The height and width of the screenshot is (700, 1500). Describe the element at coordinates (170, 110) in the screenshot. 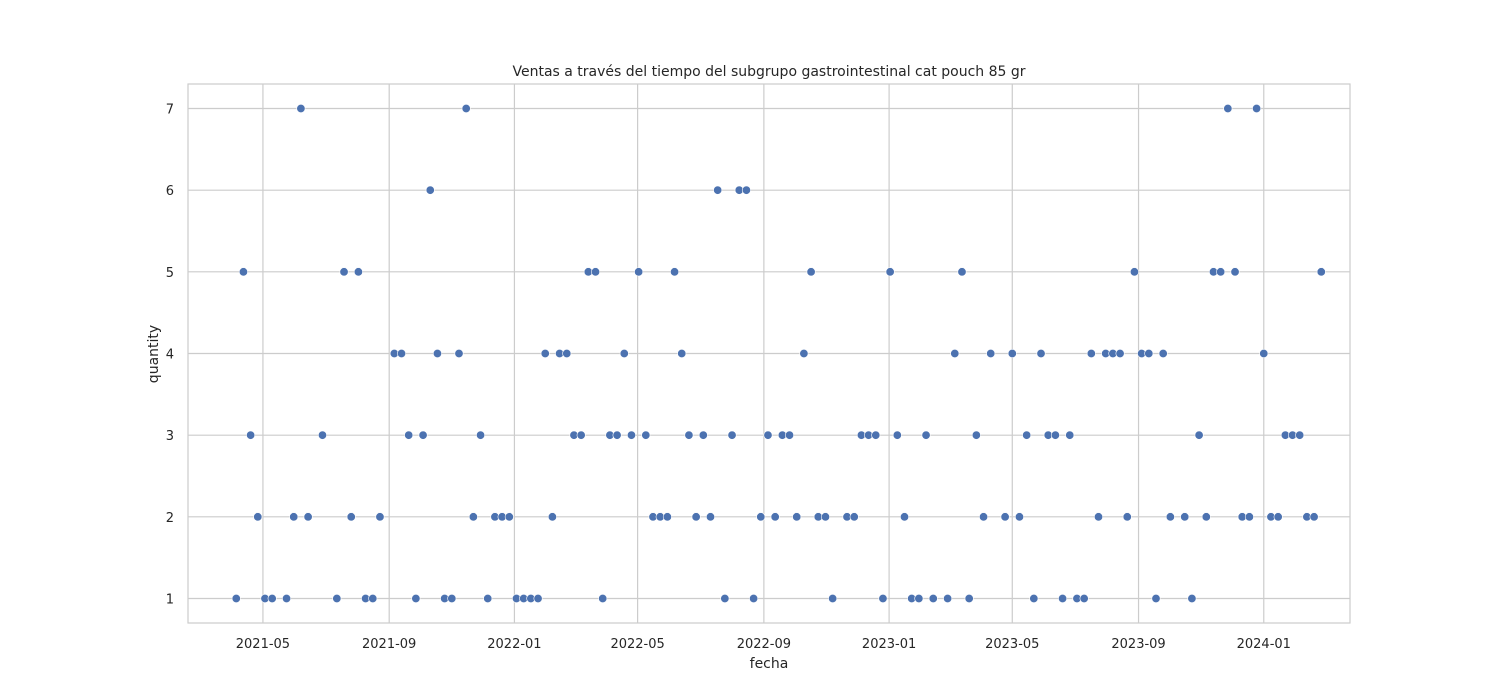

I see `y-tick-label: 7` at that location.